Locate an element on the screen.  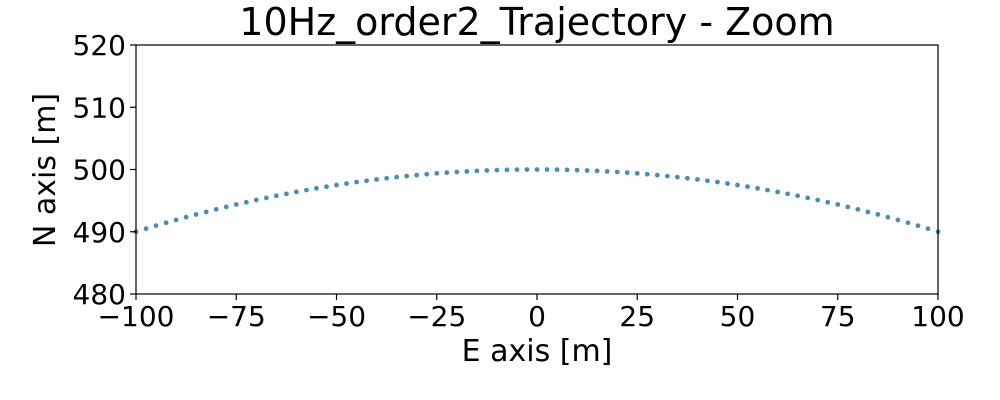
chart-title: 10Hz_order2_Trajectory - Zoom is located at coordinates (536, 22).